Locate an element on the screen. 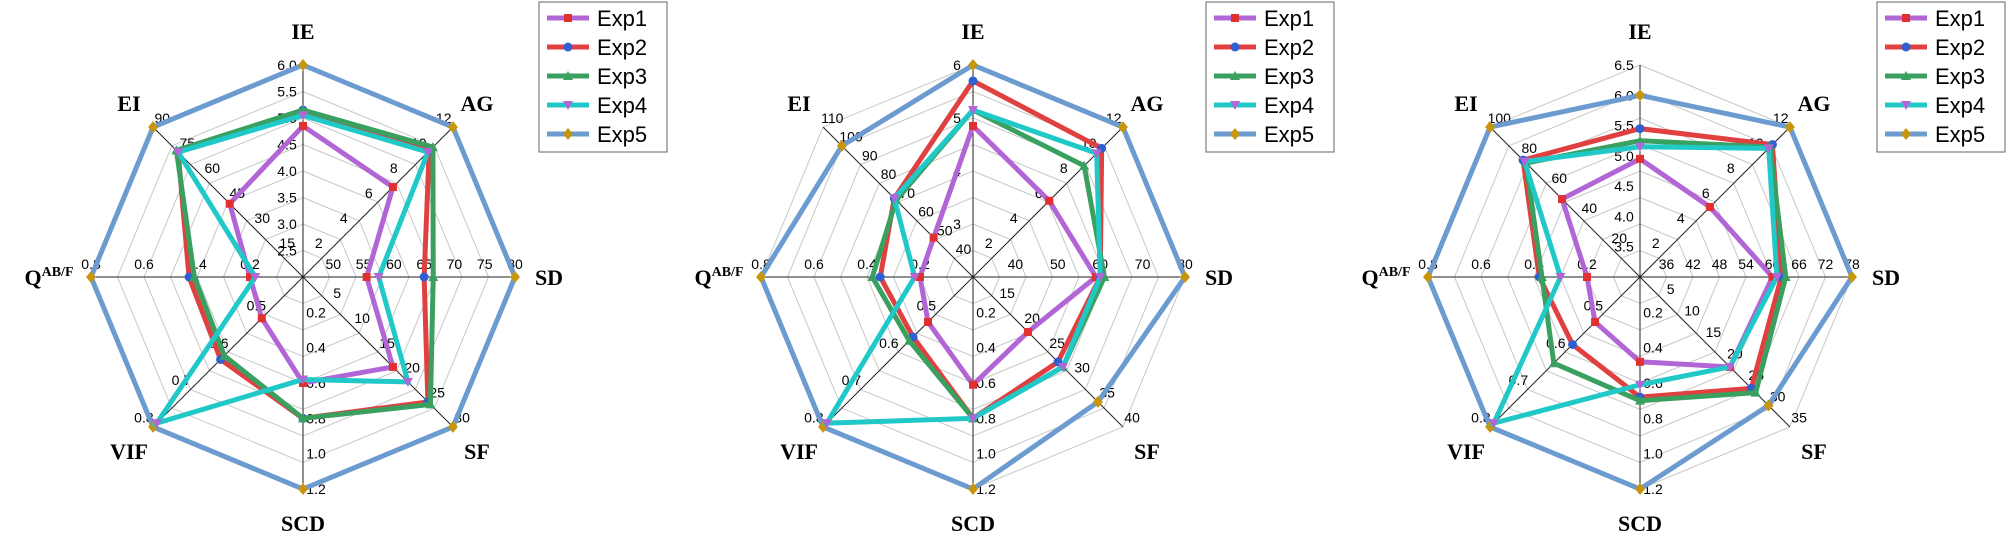 This screenshot has height=550, width=2008. tick-label: 15 is located at coordinates (1714, 332).